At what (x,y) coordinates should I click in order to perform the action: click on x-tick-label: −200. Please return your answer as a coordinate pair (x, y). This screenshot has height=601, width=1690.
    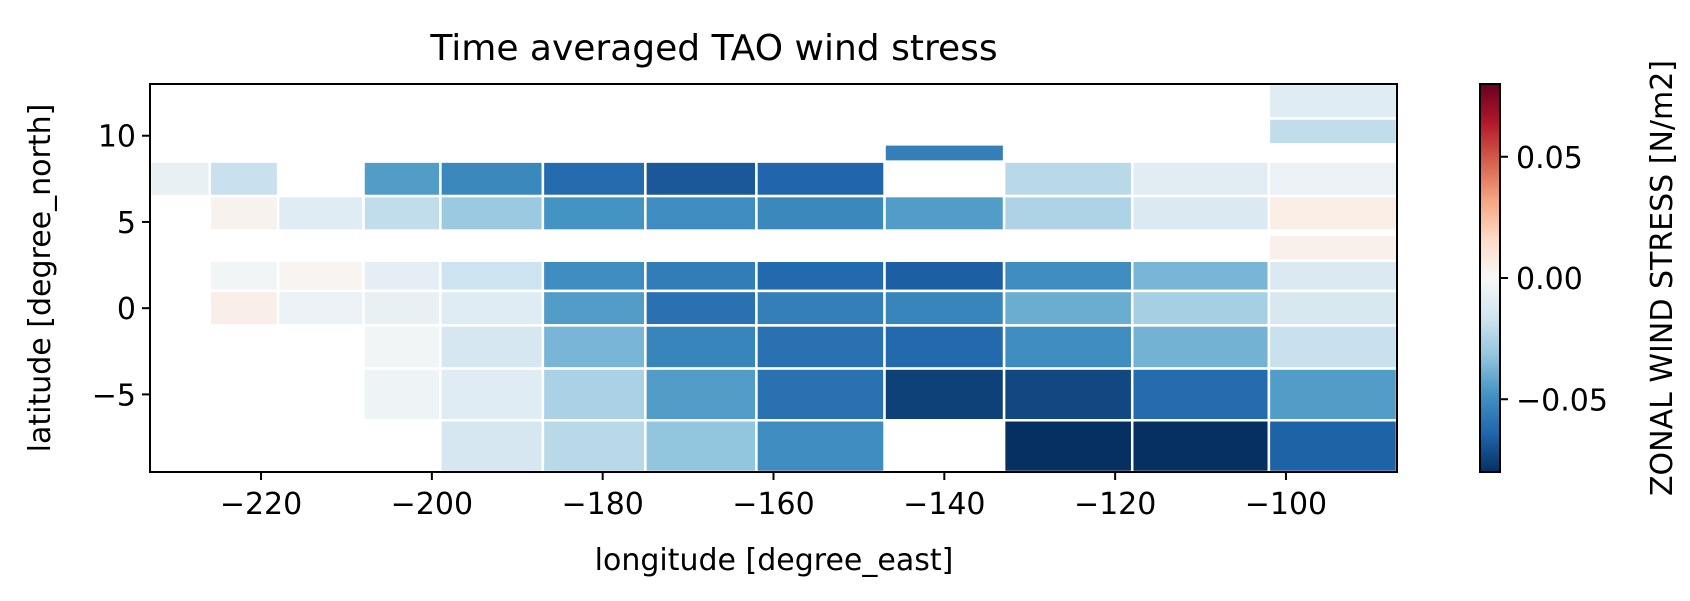
    Looking at the image, I should click on (432, 504).